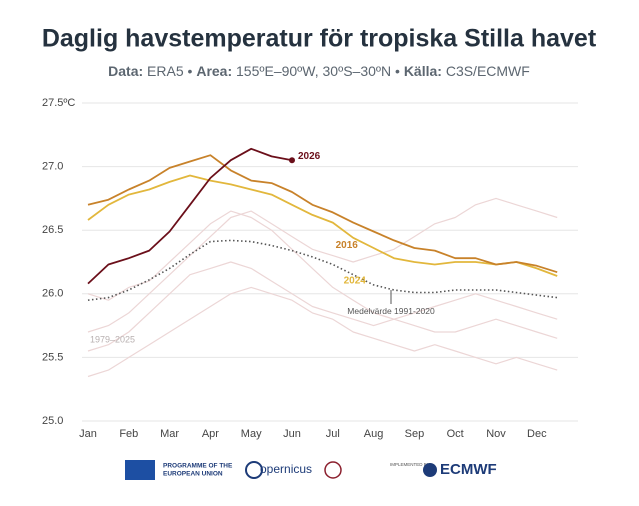  Describe the element at coordinates (455, 434) in the screenshot. I see `x-tick-label: Oct` at that location.